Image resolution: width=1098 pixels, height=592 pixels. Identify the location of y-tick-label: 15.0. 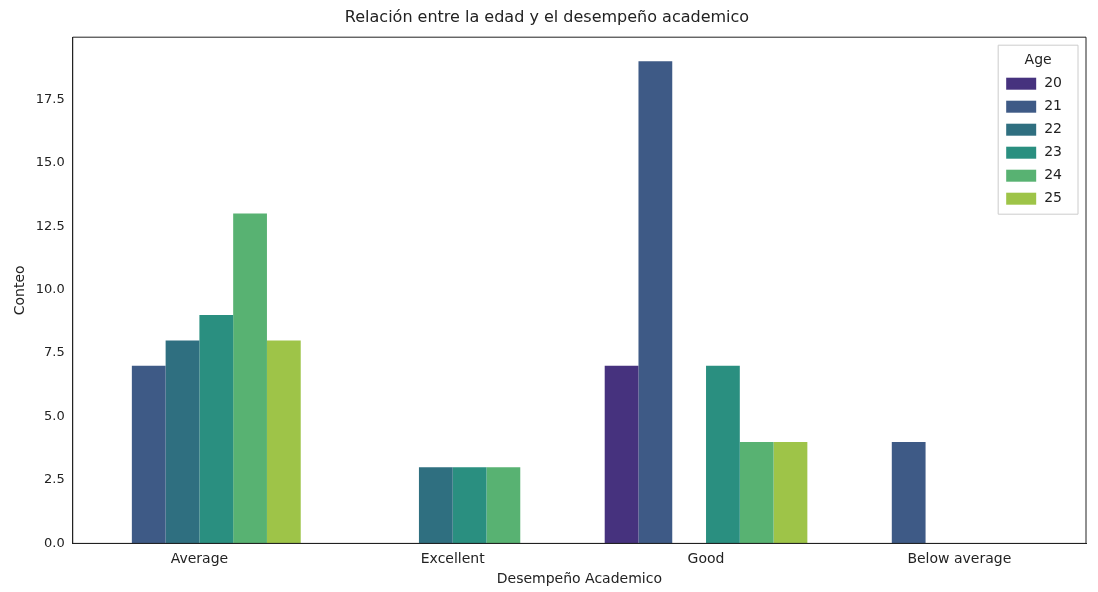
(50, 162).